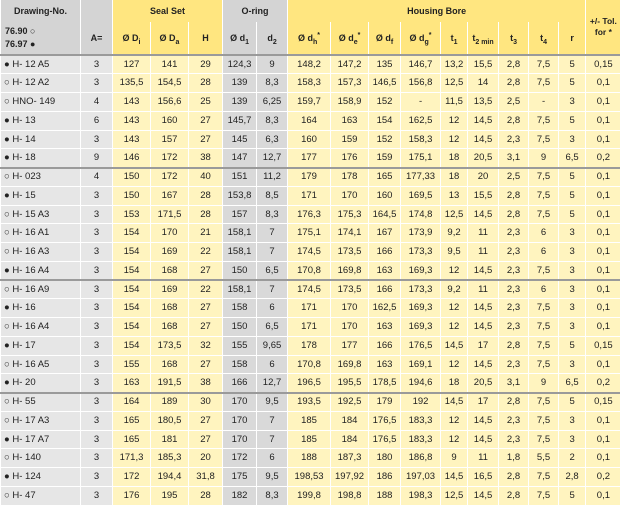  I want to click on cell: 150, so click(132, 177).